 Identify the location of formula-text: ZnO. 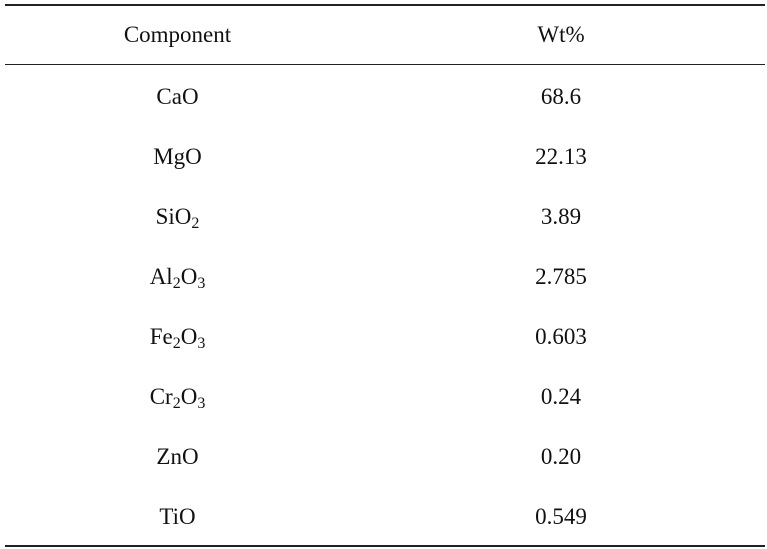
(177, 456).